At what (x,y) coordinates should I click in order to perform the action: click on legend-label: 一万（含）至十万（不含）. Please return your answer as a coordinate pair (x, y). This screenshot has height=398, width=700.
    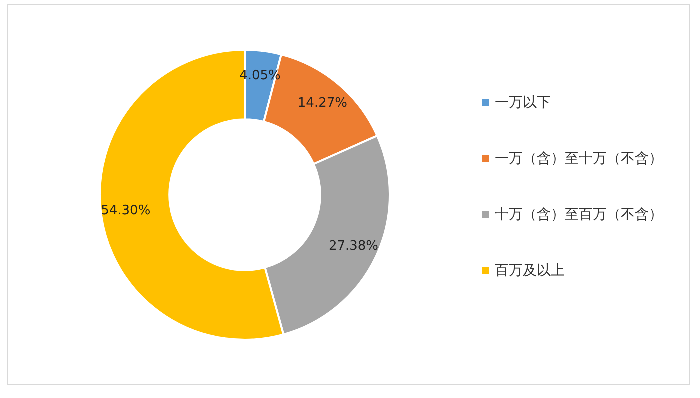
    Looking at the image, I should click on (579, 158).